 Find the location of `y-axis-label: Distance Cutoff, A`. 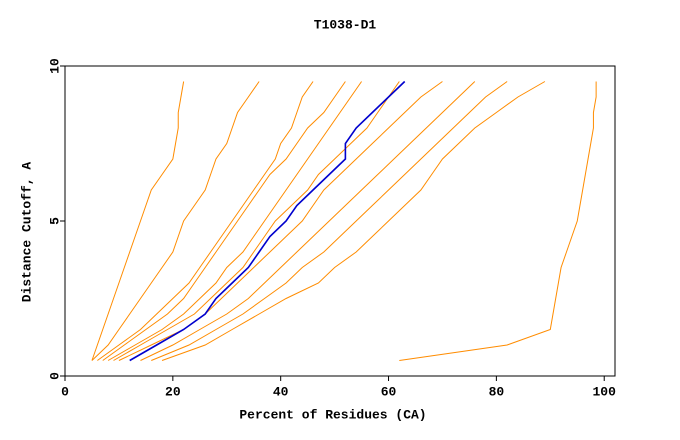

y-axis-label: Distance Cutoff, A is located at coordinates (26, 232).